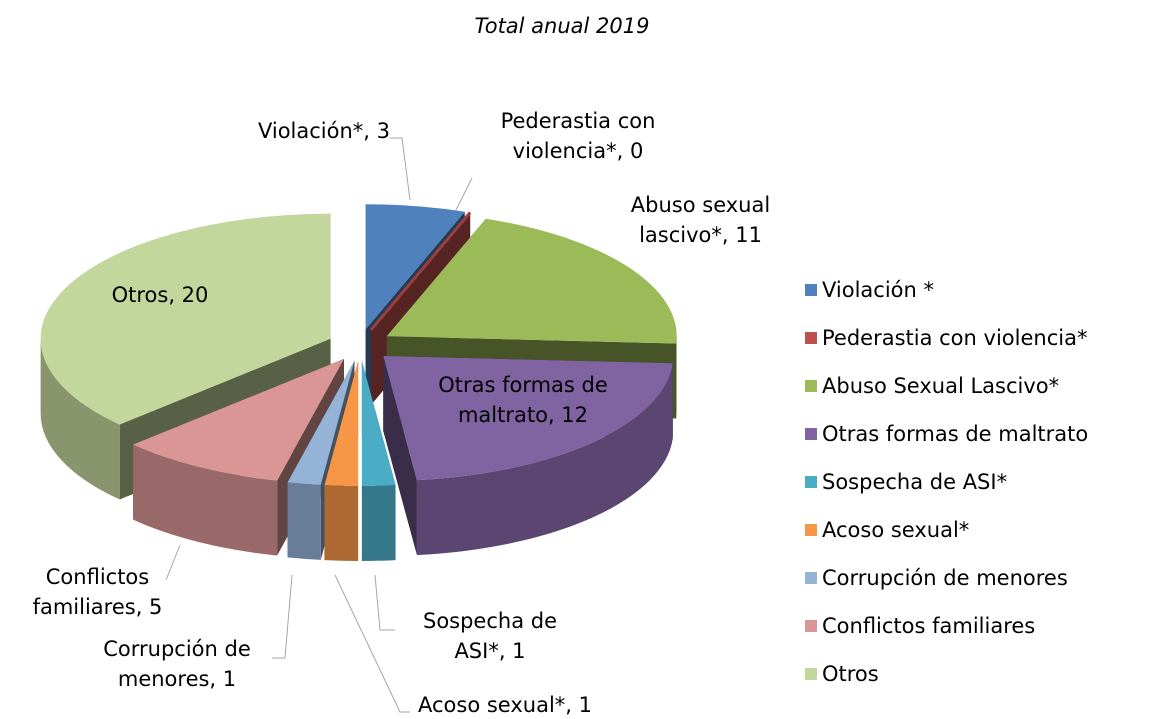 This screenshot has height=719, width=1164. Describe the element at coordinates (915, 482) in the screenshot. I see `legend-label: Sospecha de ASI*` at that location.